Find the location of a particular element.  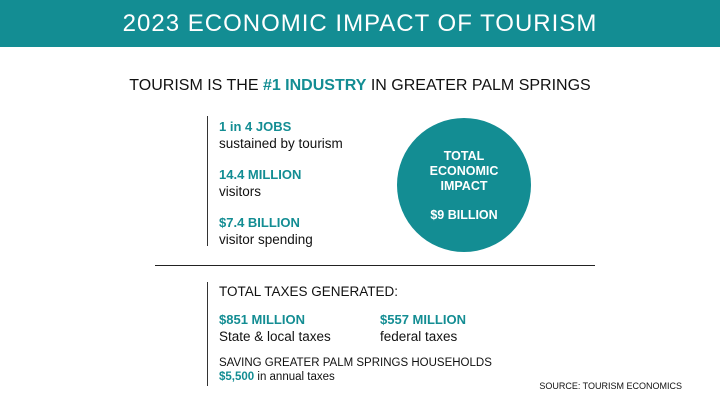

impact-title: TOTAL ECONOMIC IMPACT is located at coordinates (464, 170).